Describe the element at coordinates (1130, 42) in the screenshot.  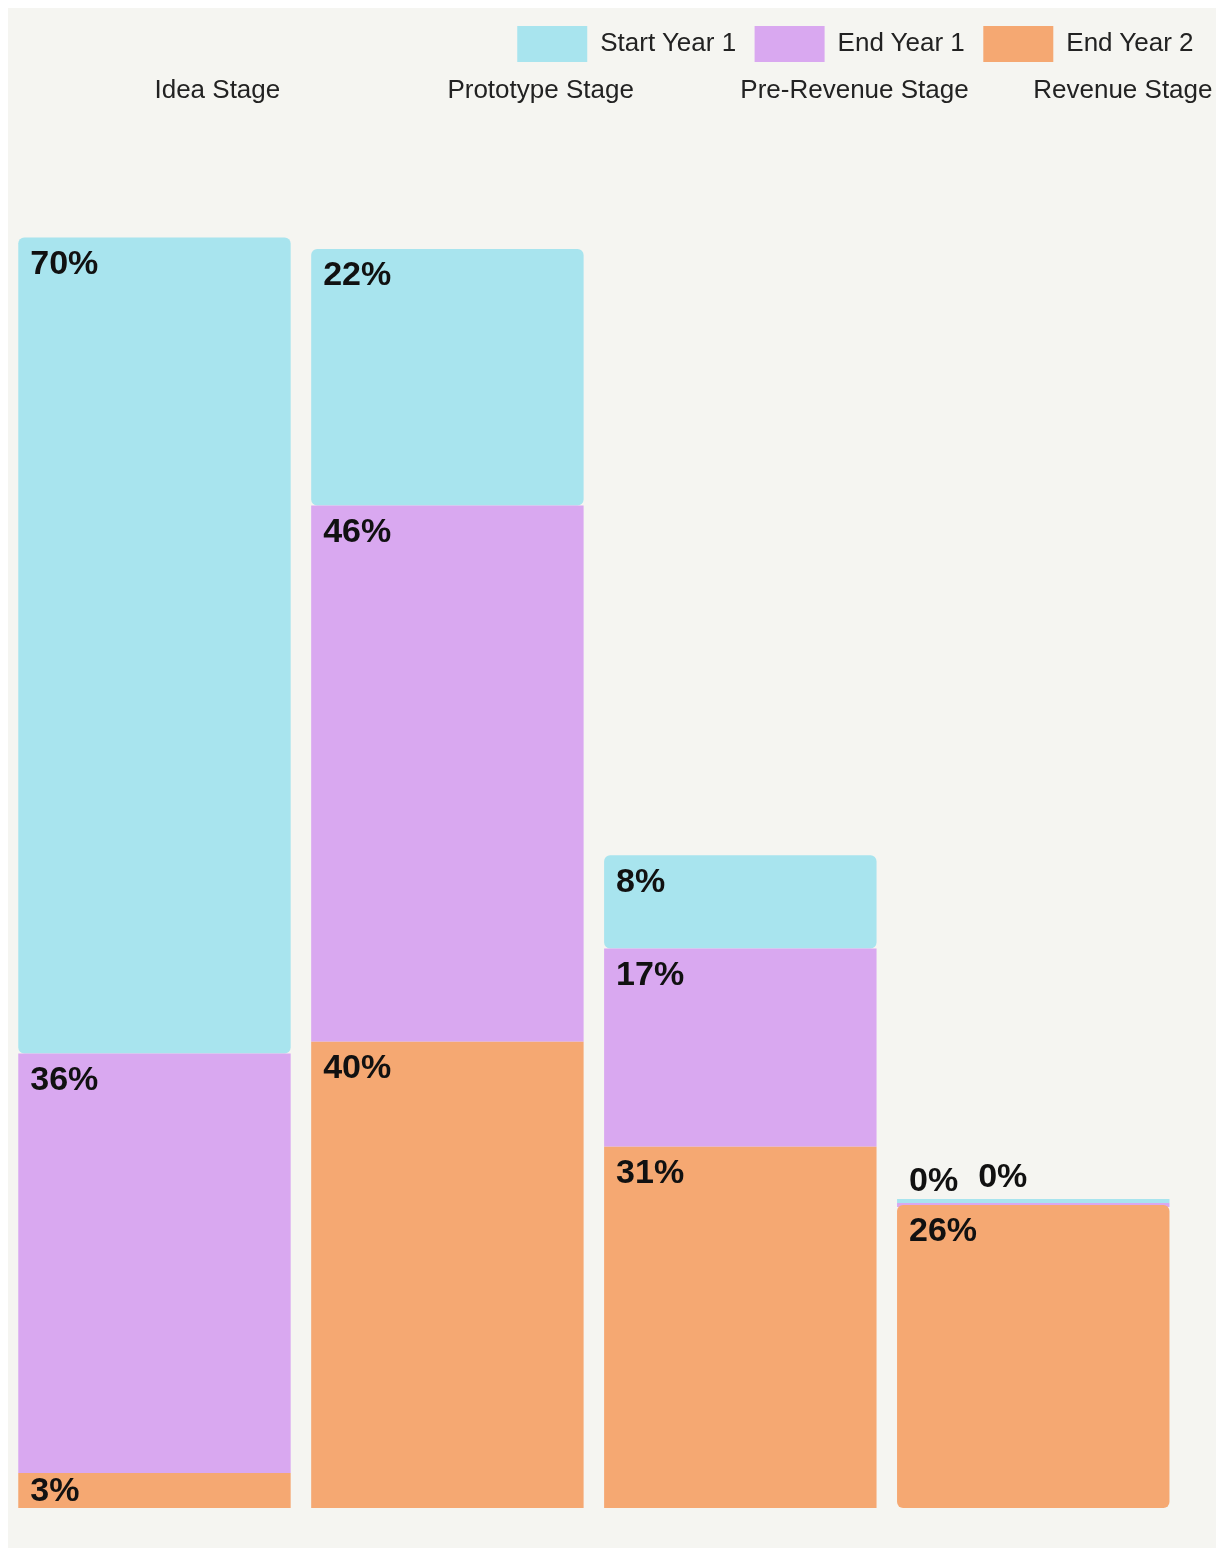
I see `legend-label: End Year 2` at that location.